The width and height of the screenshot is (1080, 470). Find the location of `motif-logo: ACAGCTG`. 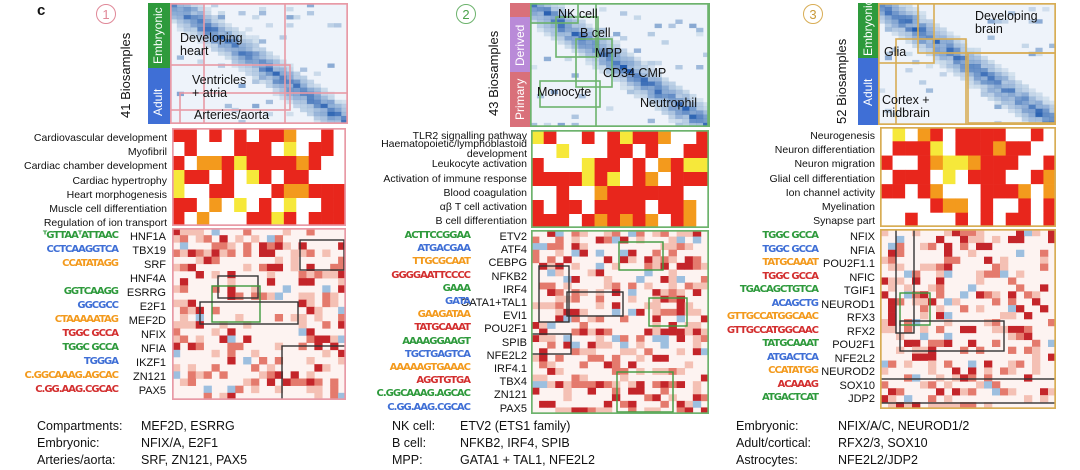

motif-logo: ACAGCTG is located at coordinates (795, 303).